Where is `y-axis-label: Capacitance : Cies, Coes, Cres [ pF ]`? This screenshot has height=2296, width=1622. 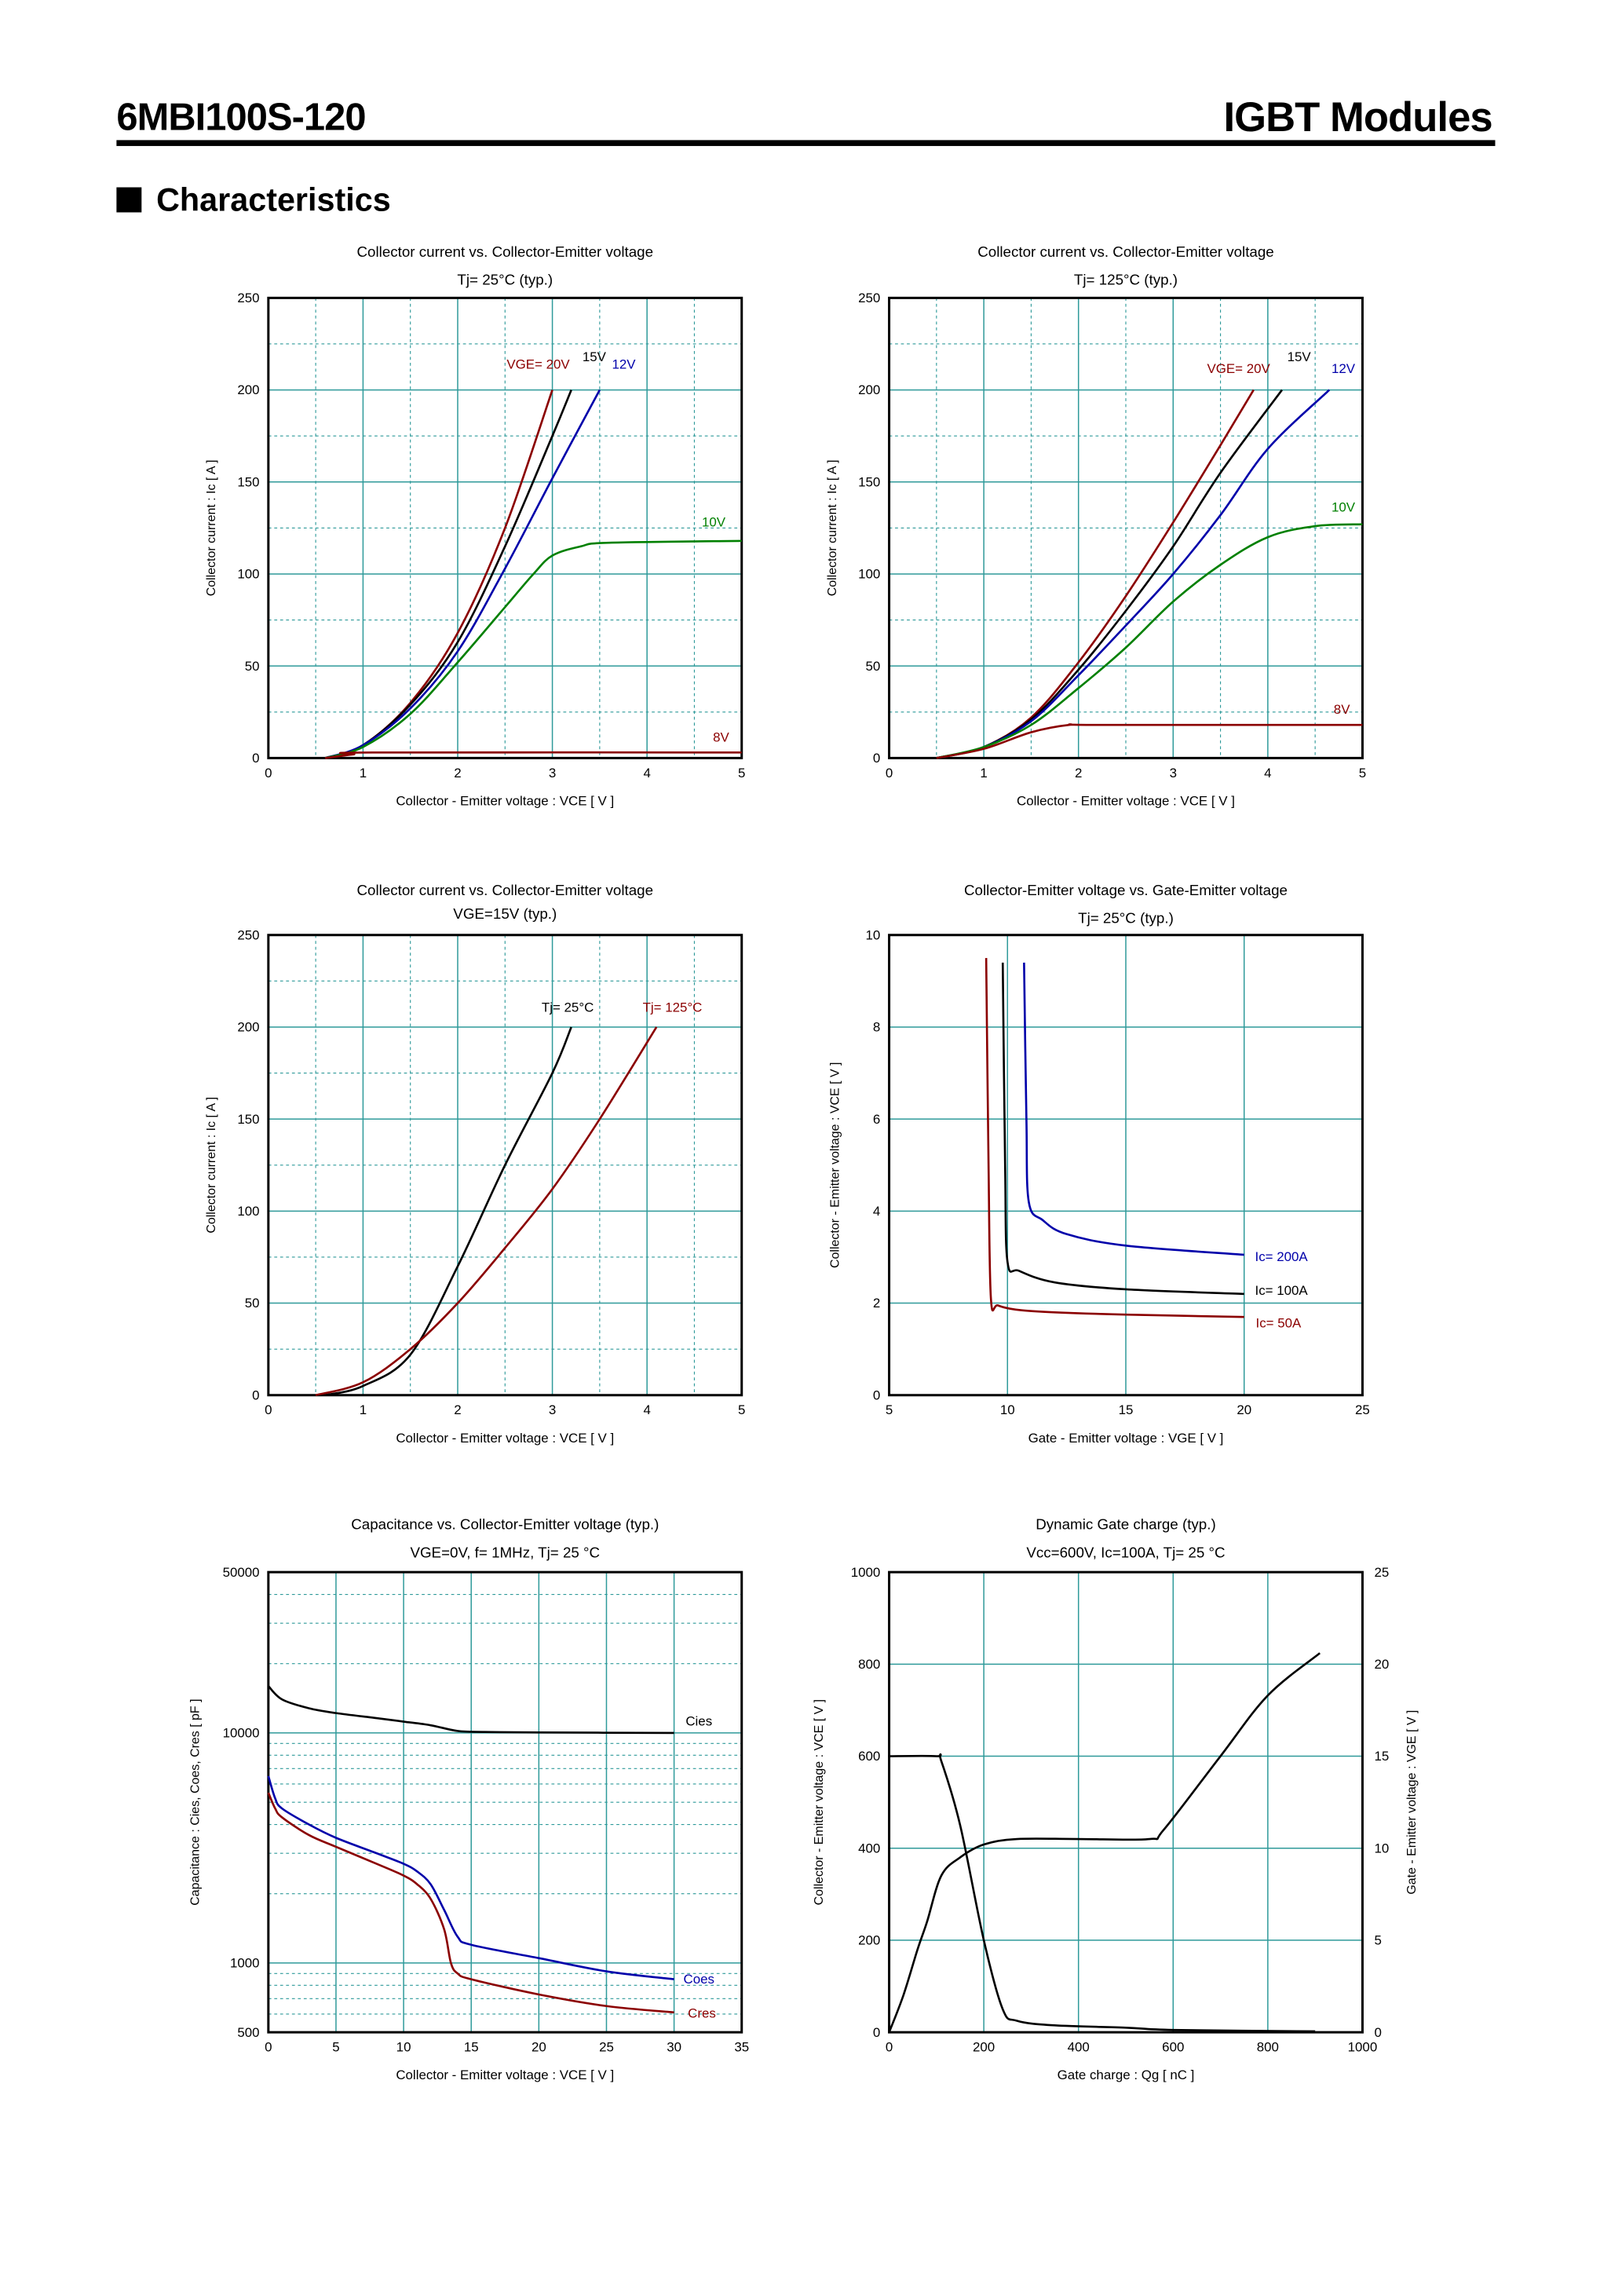
y-axis-label: Capacitance : Cies, Coes, Cres [ pF ] is located at coordinates (196, 1802).